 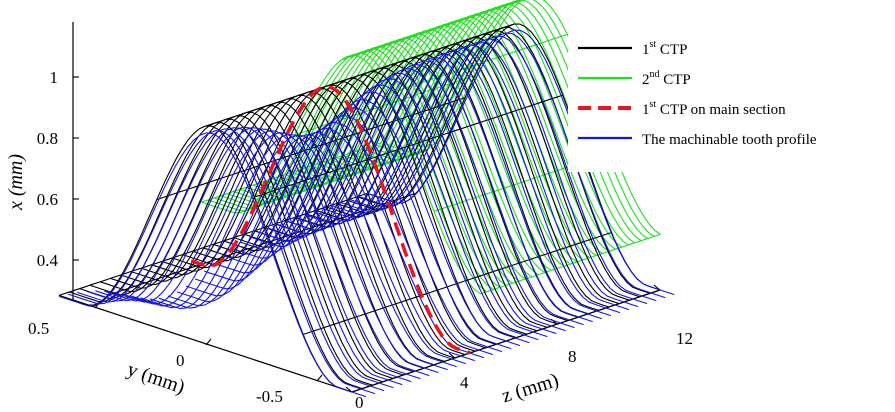 What do you see at coordinates (646, 50) in the screenshot?
I see `legend-label-ctp1-pre: 1` at bounding box center [646, 50].